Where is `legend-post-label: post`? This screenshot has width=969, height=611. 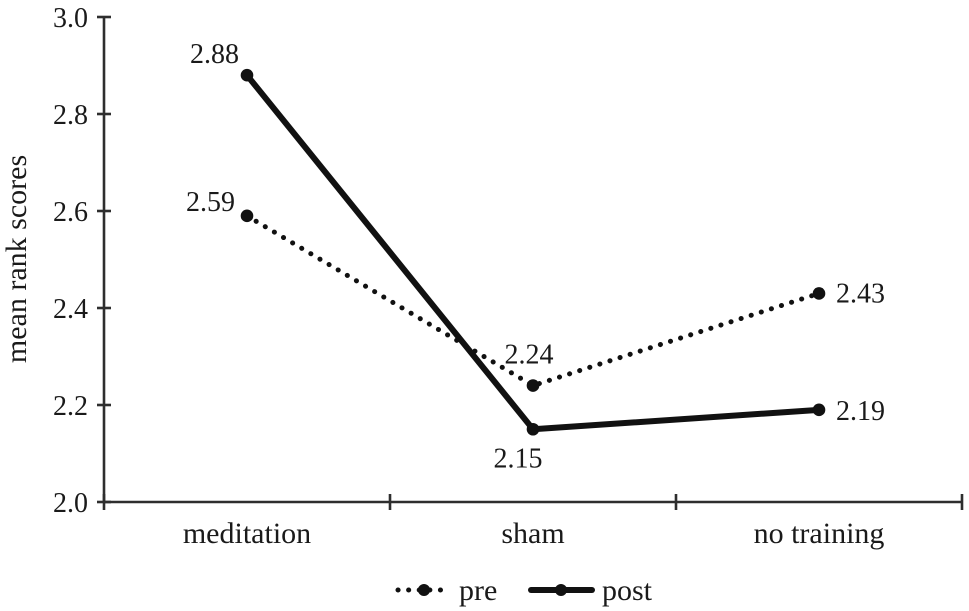 legend-post-label: post is located at coordinates (627, 590).